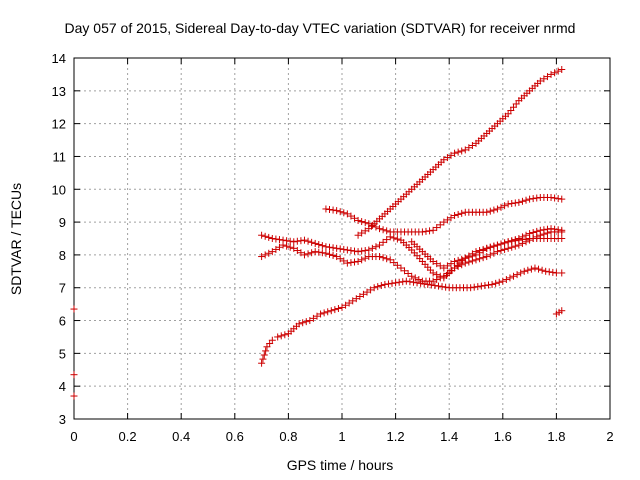 The image size is (640, 480). What do you see at coordinates (62, 386) in the screenshot?
I see `y-tick-label: 4` at bounding box center [62, 386].